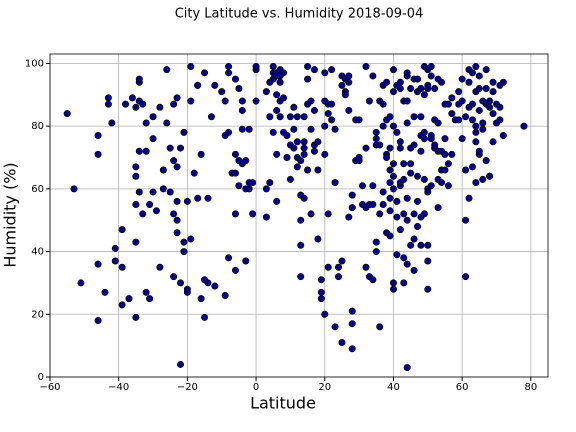 The height and width of the screenshot is (432, 576). Describe the element at coordinates (530, 387) in the screenshot. I see `x-tick-label: 80` at that location.